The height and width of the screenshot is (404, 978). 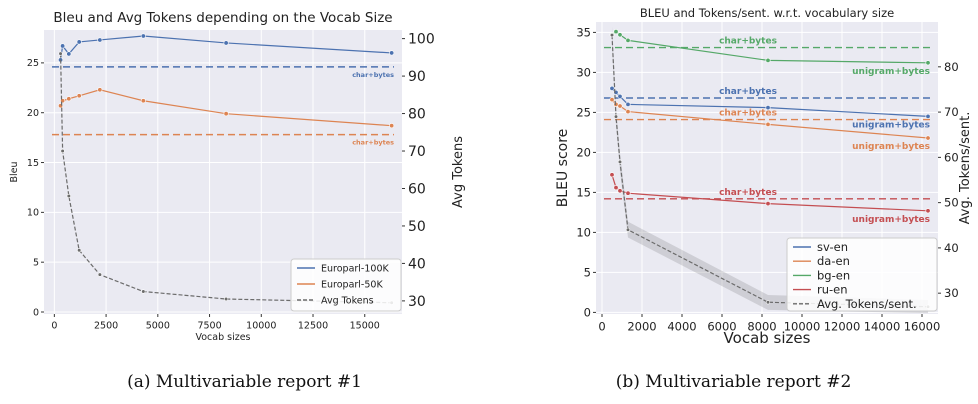 What do you see at coordinates (36, 263) in the screenshot?
I see `y-tick-label: 5` at bounding box center [36, 263].